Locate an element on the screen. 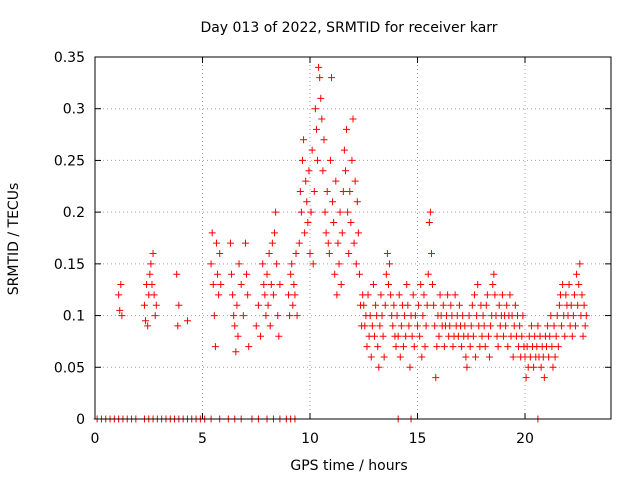 Image resolution: width=640 pixels, height=480 pixels. y-tick-label: 0.35 is located at coordinates (69, 58).